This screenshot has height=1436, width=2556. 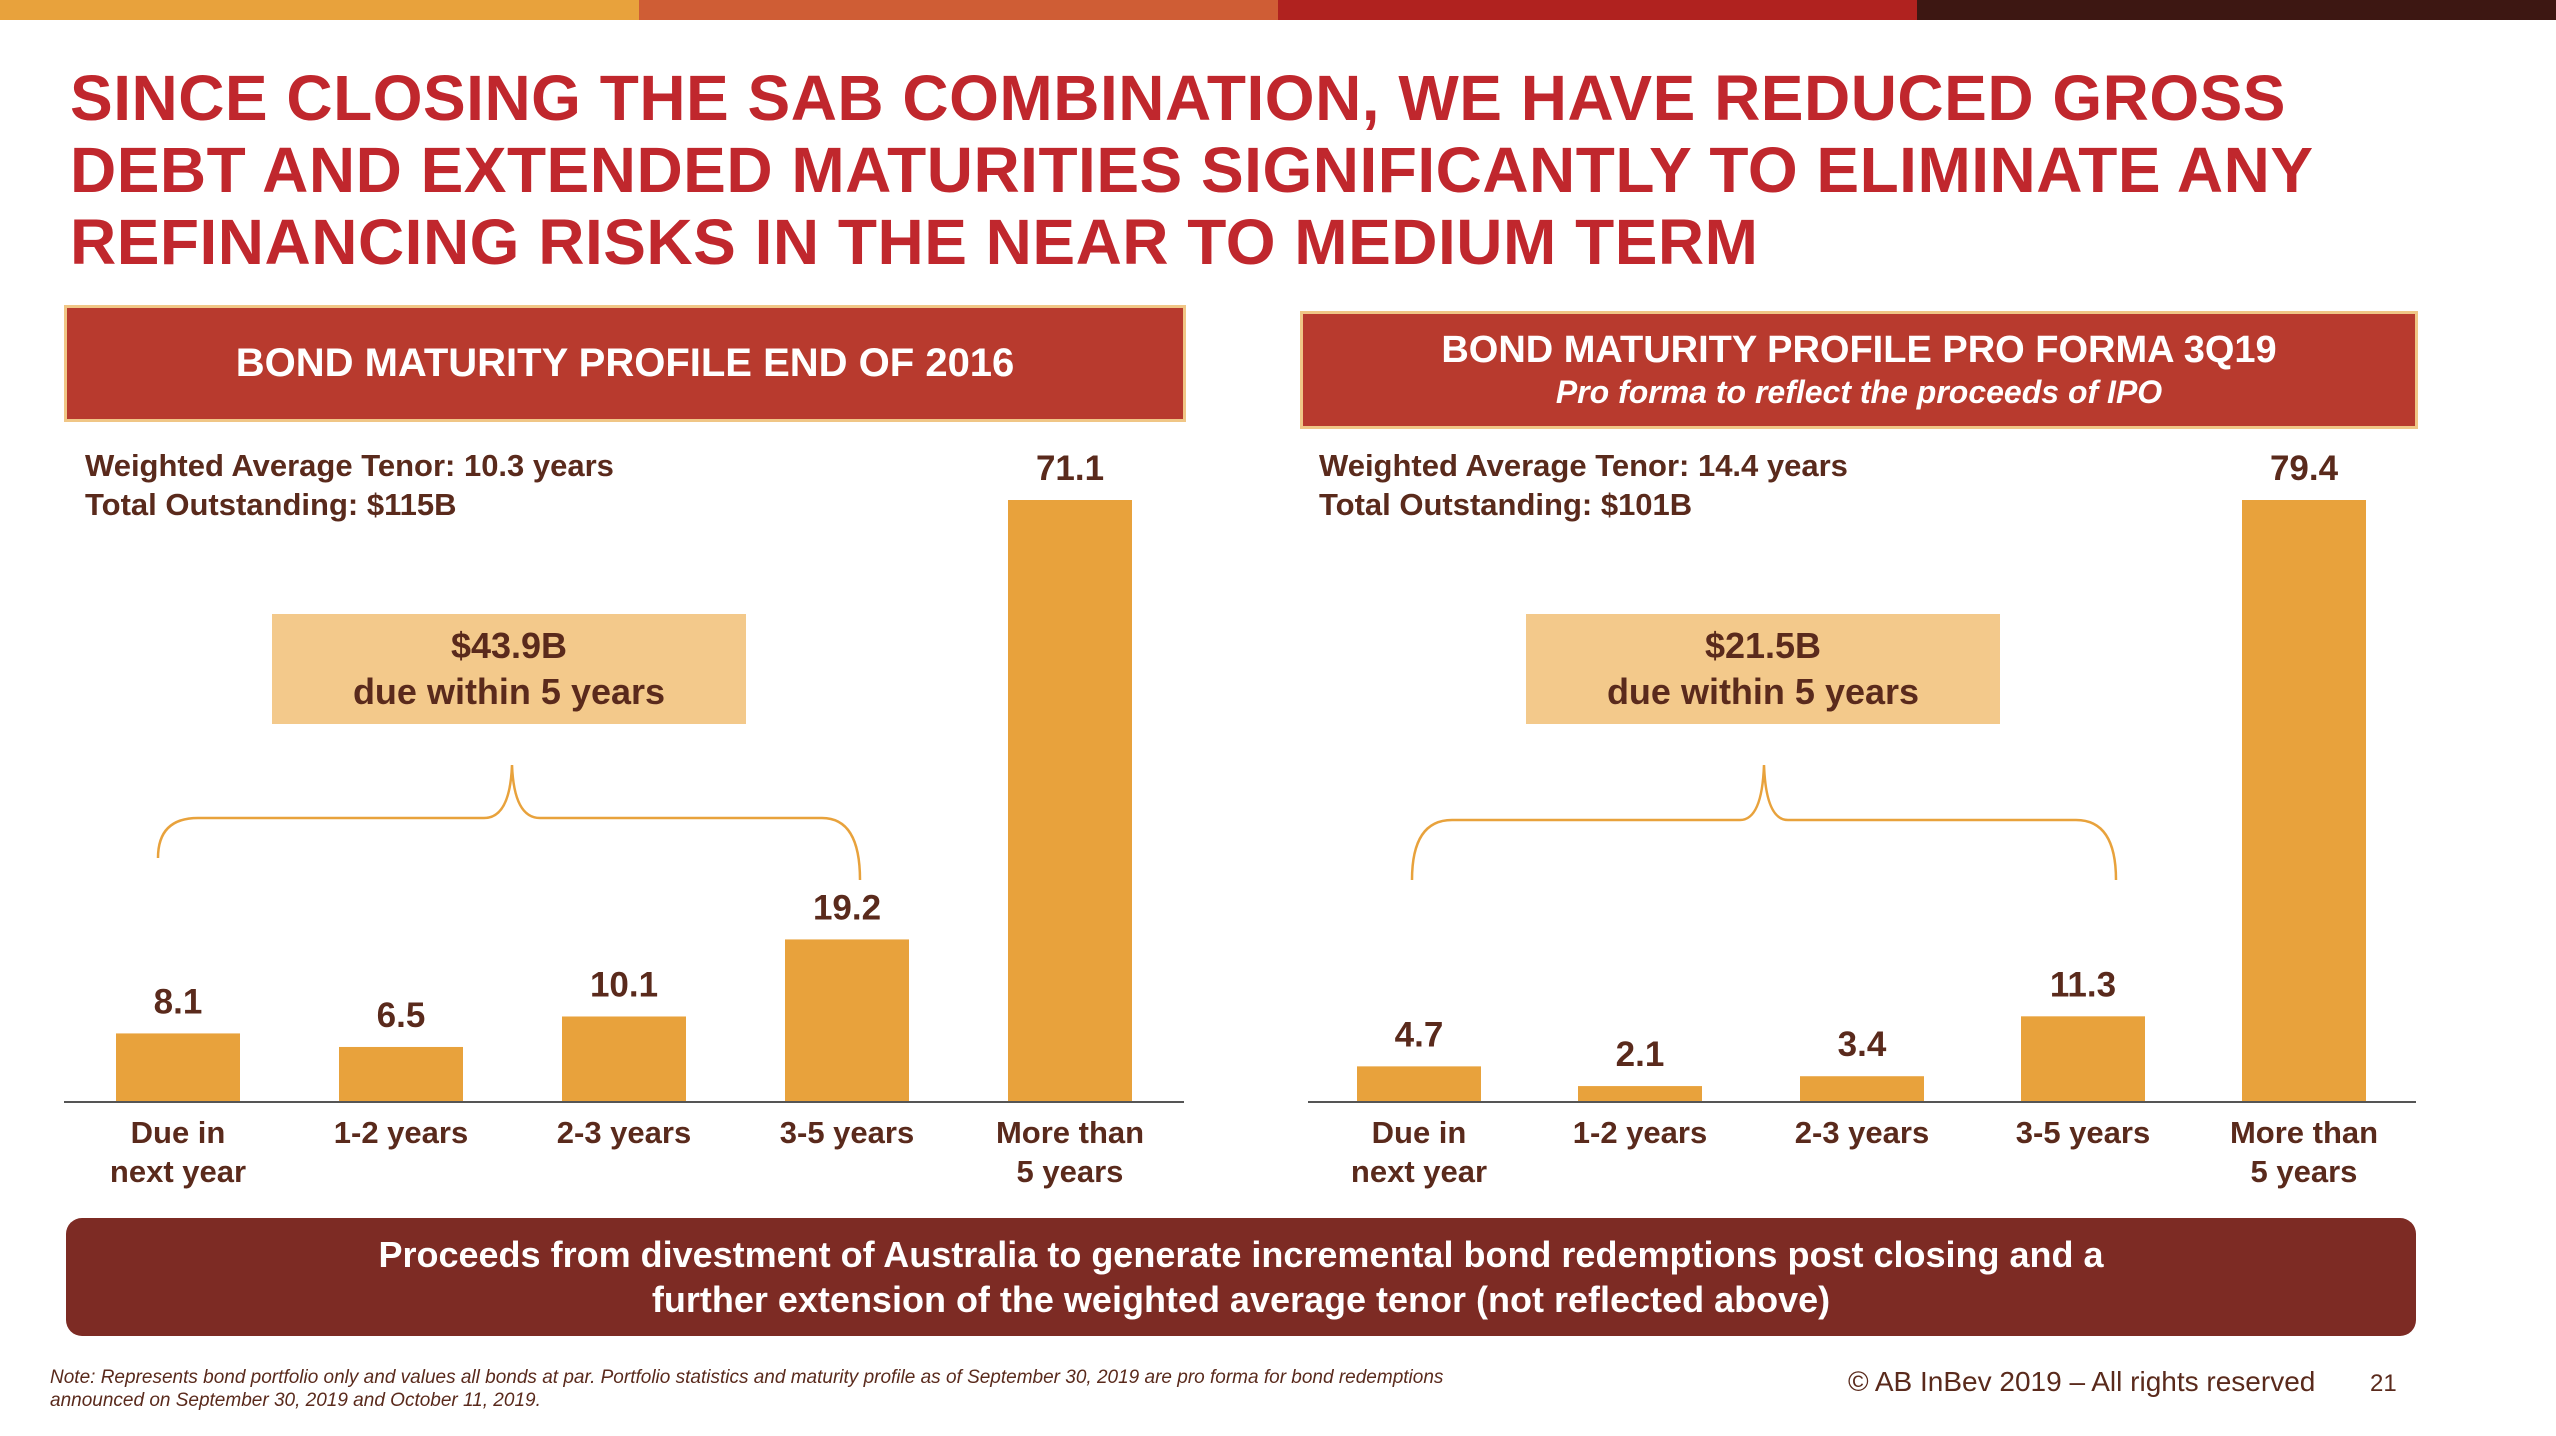 I want to click on right-category-label-1-line-2: next year, so click(x=1419, y=1171).